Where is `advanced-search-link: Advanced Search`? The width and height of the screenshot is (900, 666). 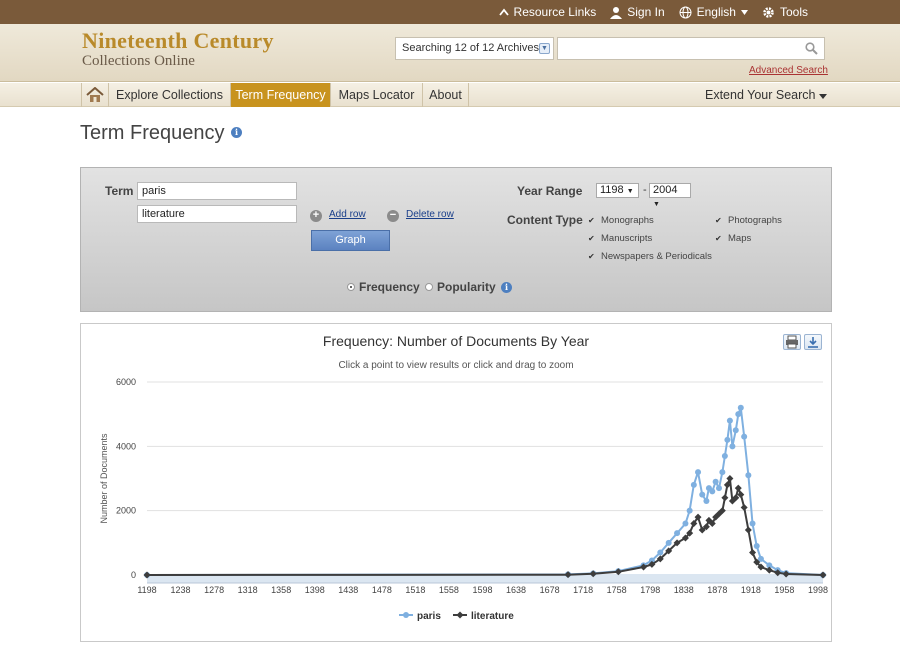
advanced-search-link: Advanced Search is located at coordinates (788, 70).